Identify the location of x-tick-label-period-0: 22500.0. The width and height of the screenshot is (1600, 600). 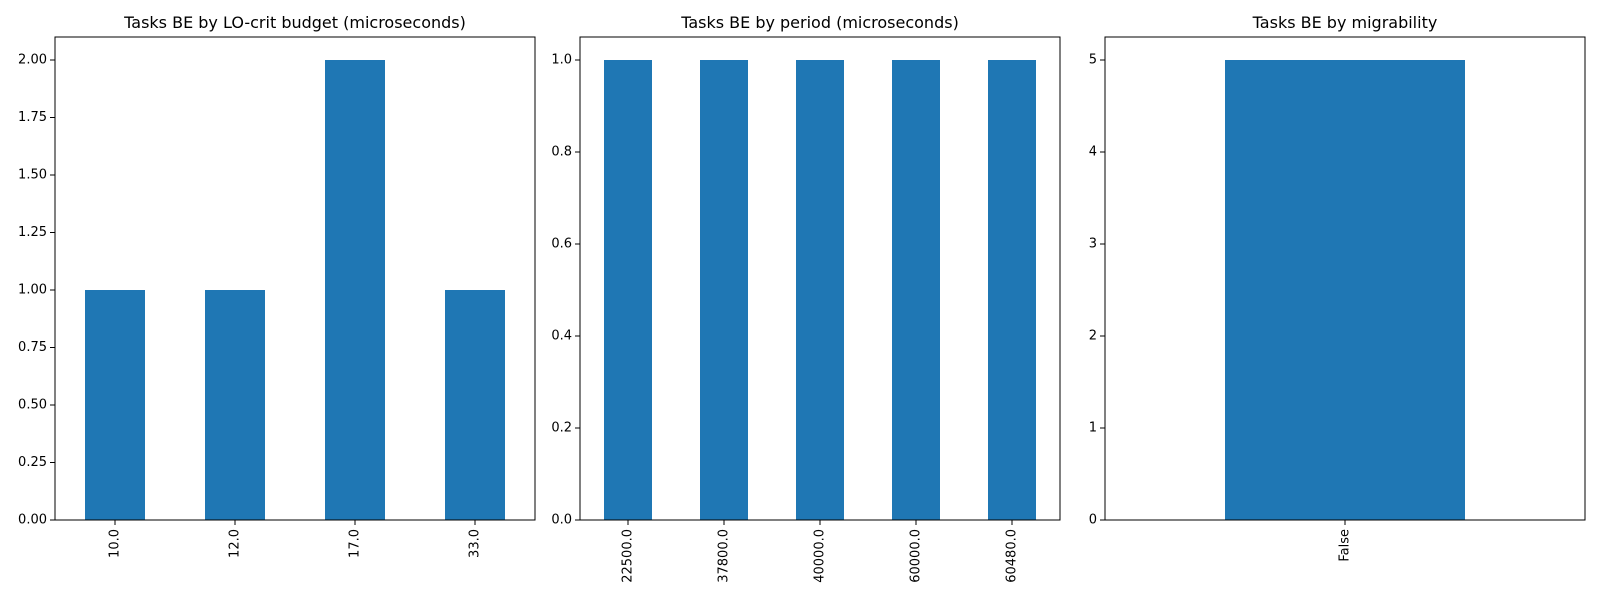
(628, 556).